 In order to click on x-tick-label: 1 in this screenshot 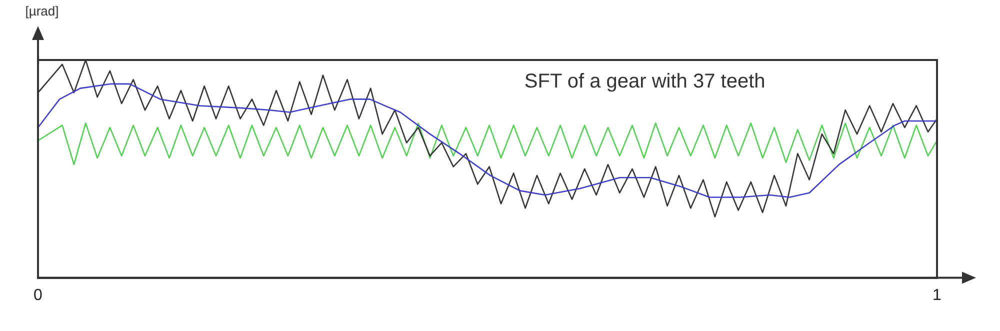, I will do `click(937, 295)`.